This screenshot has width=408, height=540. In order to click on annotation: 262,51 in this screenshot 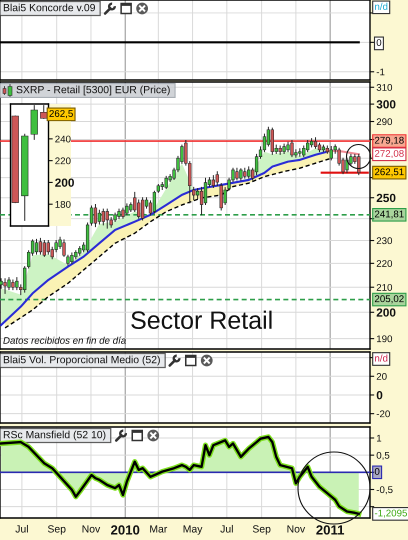, I will do `click(389, 172)`.